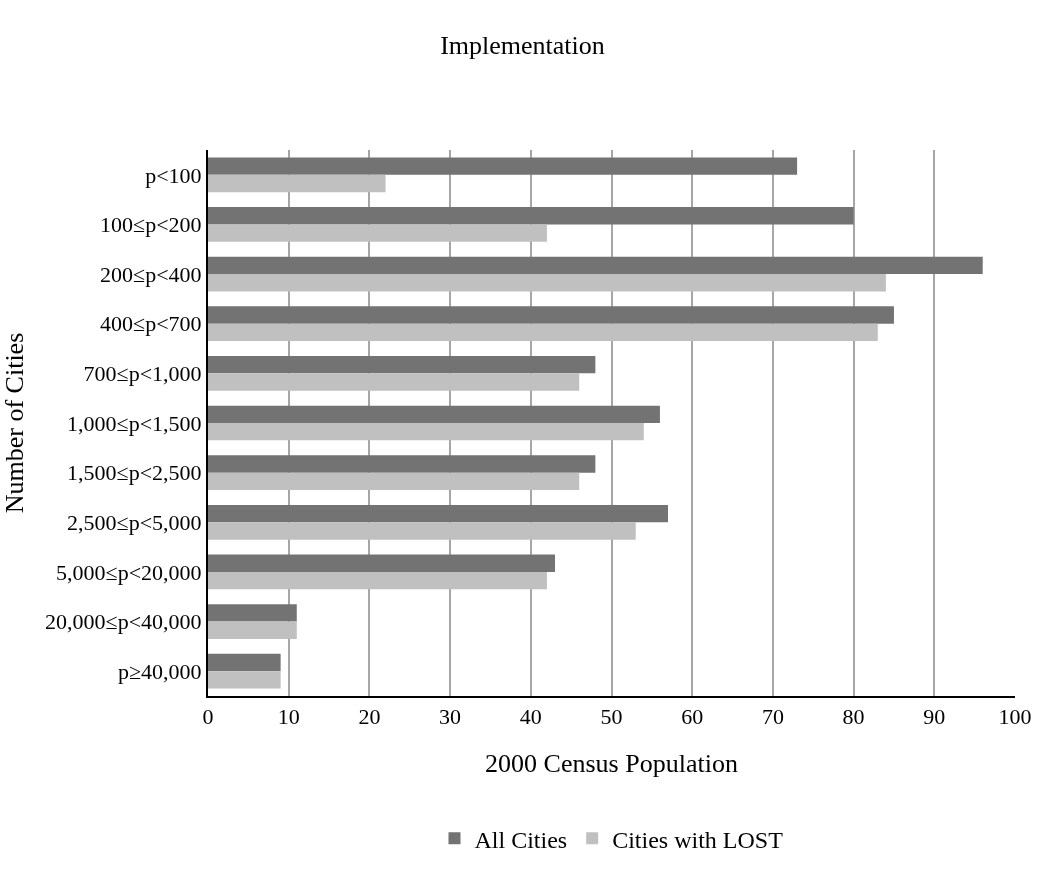 The height and width of the screenshot is (886, 1045). What do you see at coordinates (134, 473) in the screenshot?
I see `y-tick-label: 1,500≤p<2,500` at bounding box center [134, 473].